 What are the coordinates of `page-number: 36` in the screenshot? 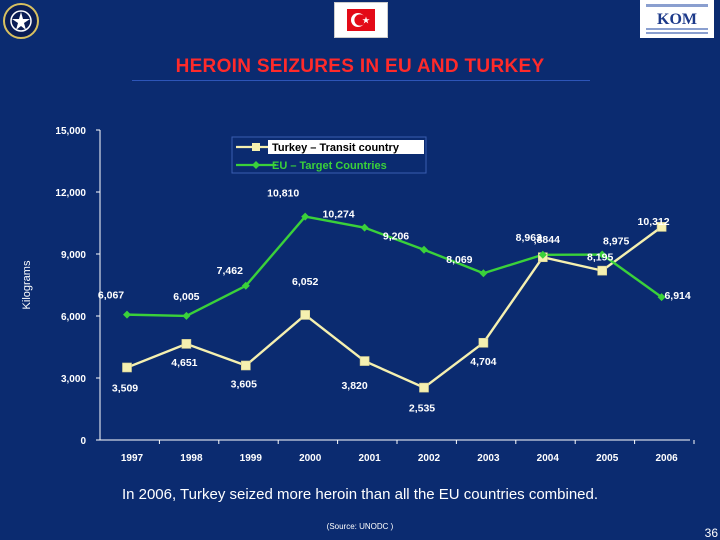 It's located at (711, 533).